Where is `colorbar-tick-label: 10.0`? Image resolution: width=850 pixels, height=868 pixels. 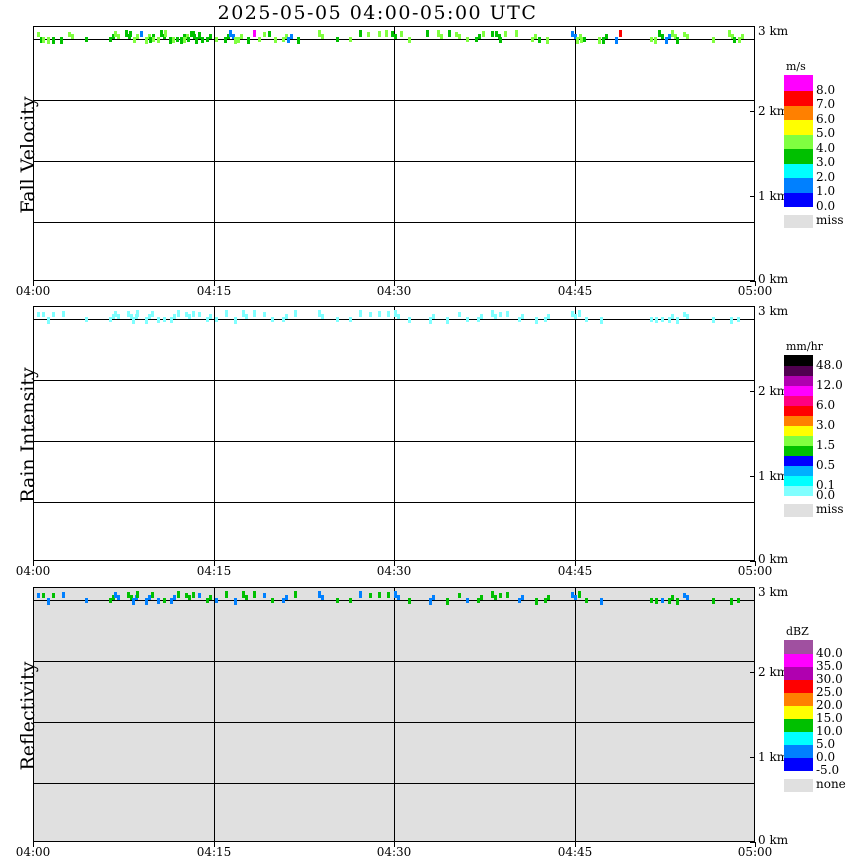 colorbar-tick-label: 10.0 is located at coordinates (829, 731).